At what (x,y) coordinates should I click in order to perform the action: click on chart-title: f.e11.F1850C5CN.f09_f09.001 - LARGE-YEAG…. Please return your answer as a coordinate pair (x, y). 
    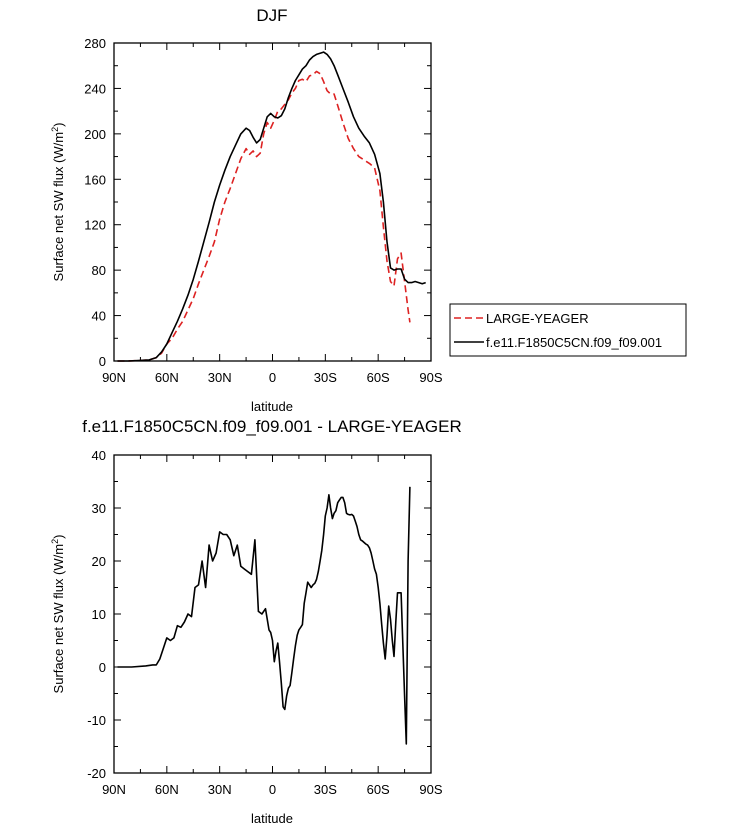
    Looking at the image, I should click on (272, 426).